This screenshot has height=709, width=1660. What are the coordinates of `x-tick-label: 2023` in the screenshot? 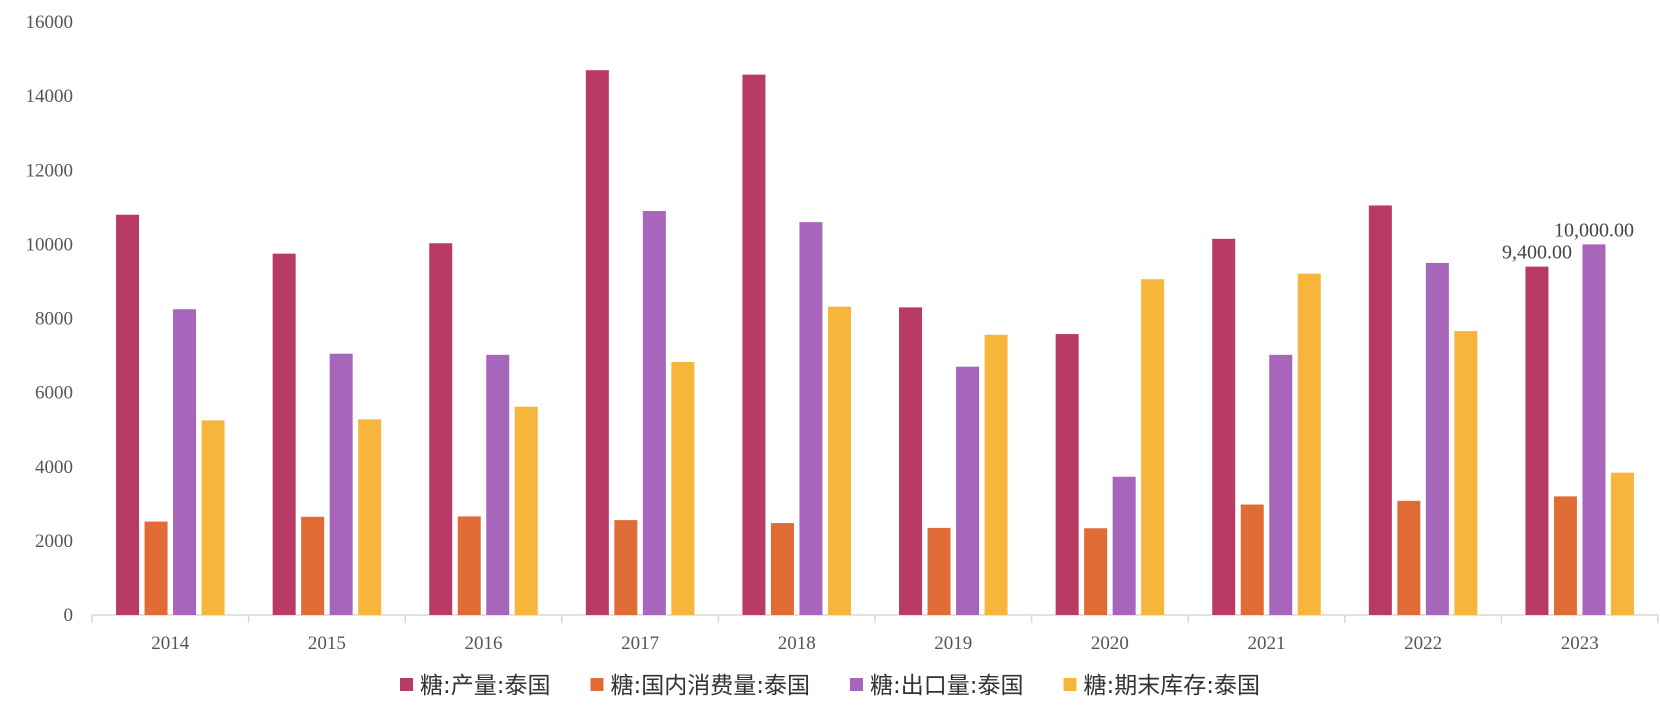 It's located at (1580, 643).